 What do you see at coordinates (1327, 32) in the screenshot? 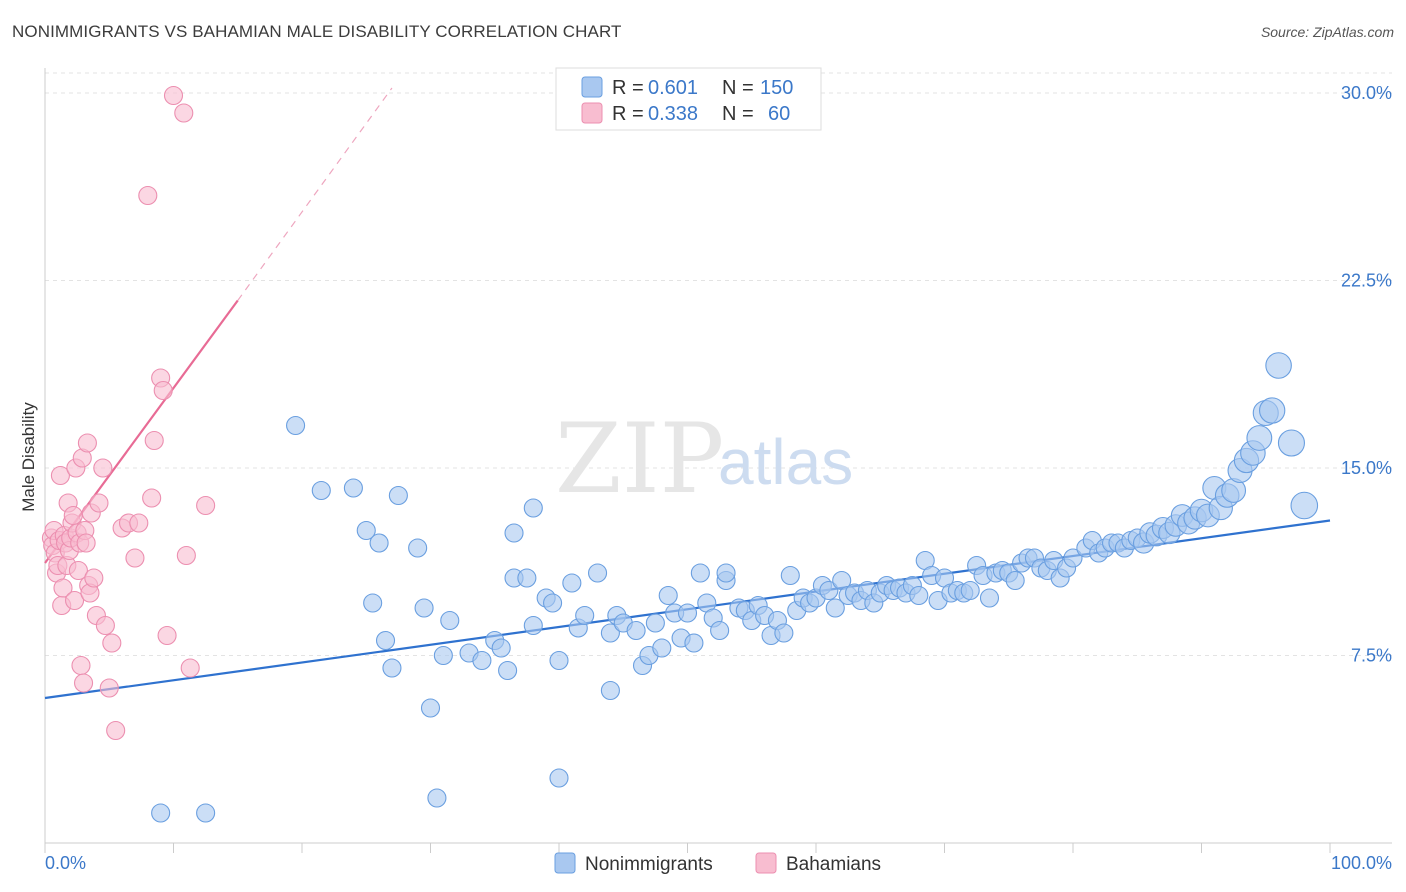
I see `source-label: Source: ZipAtlas.com` at bounding box center [1327, 32].